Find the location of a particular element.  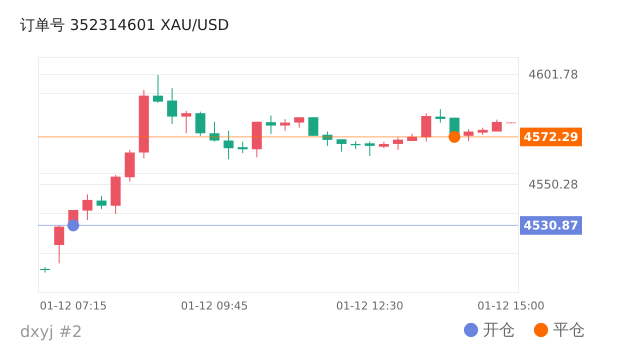

legend-label: 开仓 is located at coordinates (499, 329).